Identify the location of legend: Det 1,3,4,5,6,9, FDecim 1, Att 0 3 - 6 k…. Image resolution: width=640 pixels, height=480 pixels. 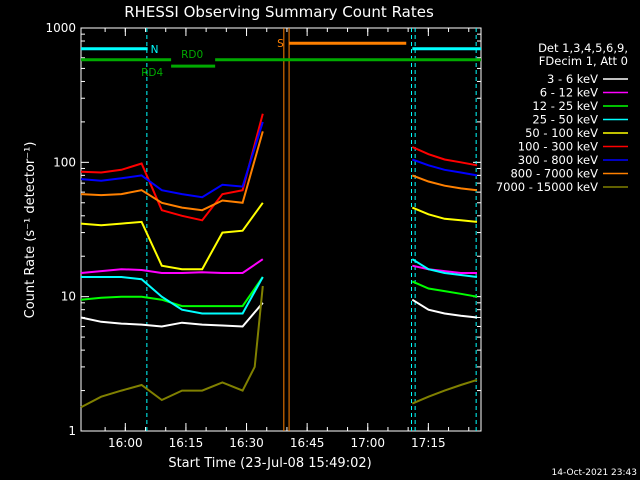
(562, 117).